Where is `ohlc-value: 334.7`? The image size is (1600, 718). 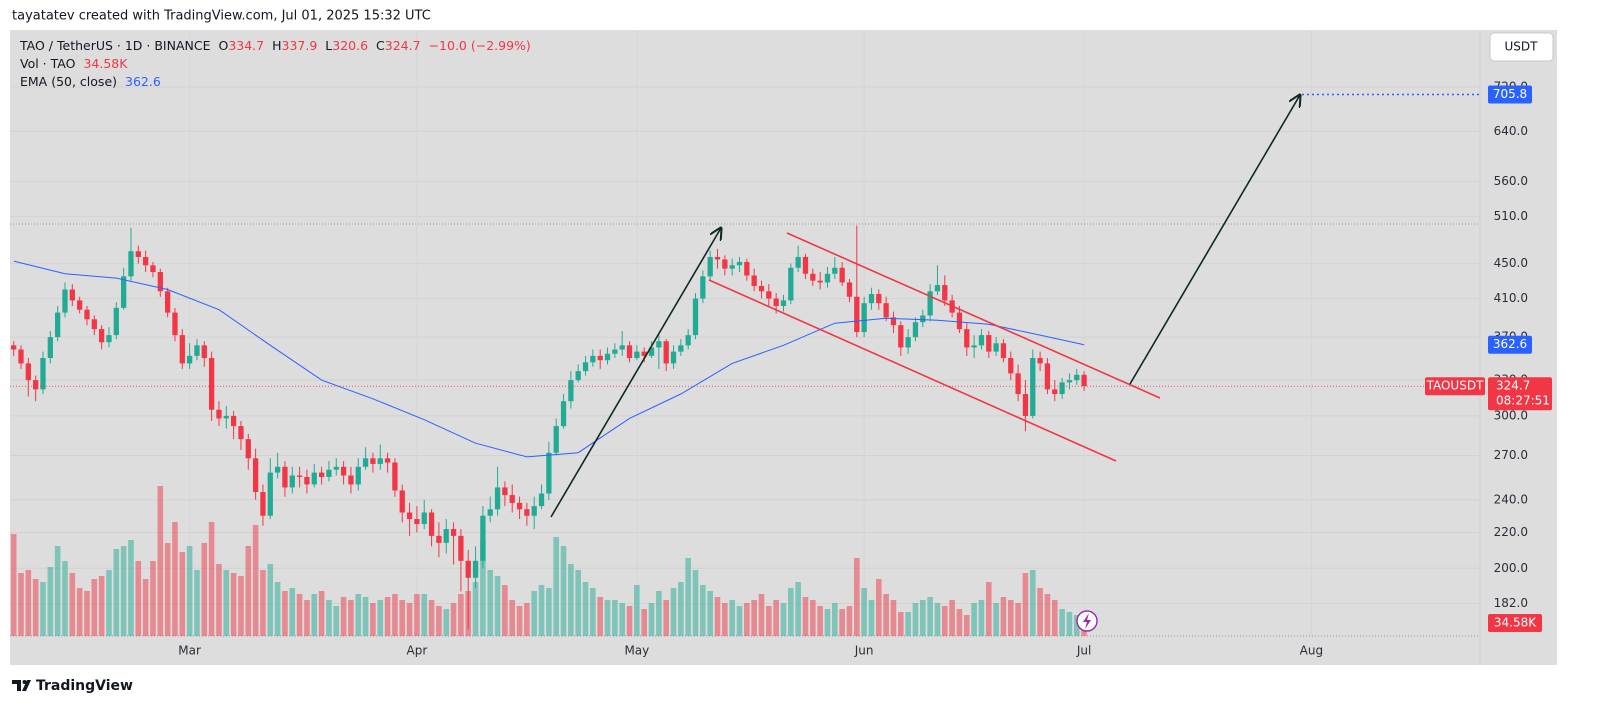
ohlc-value: 334.7 is located at coordinates (246, 45).